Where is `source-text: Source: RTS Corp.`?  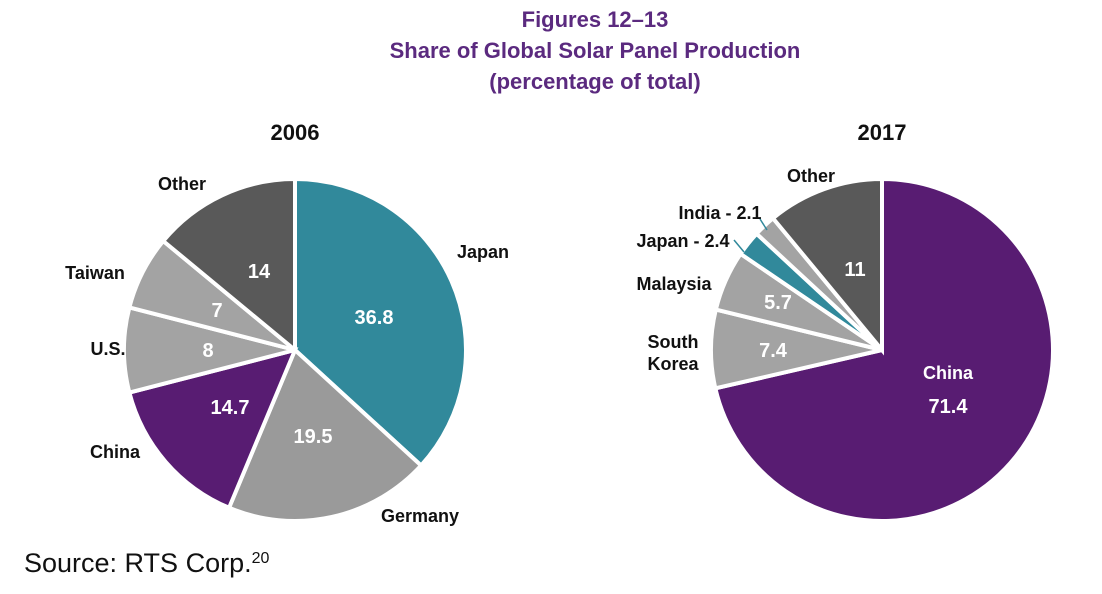 source-text: Source: RTS Corp. is located at coordinates (138, 563).